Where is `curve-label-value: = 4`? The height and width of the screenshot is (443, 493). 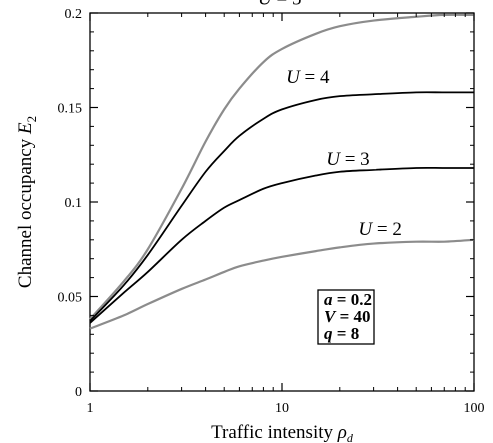 curve-label-value: = 4 is located at coordinates (315, 77).